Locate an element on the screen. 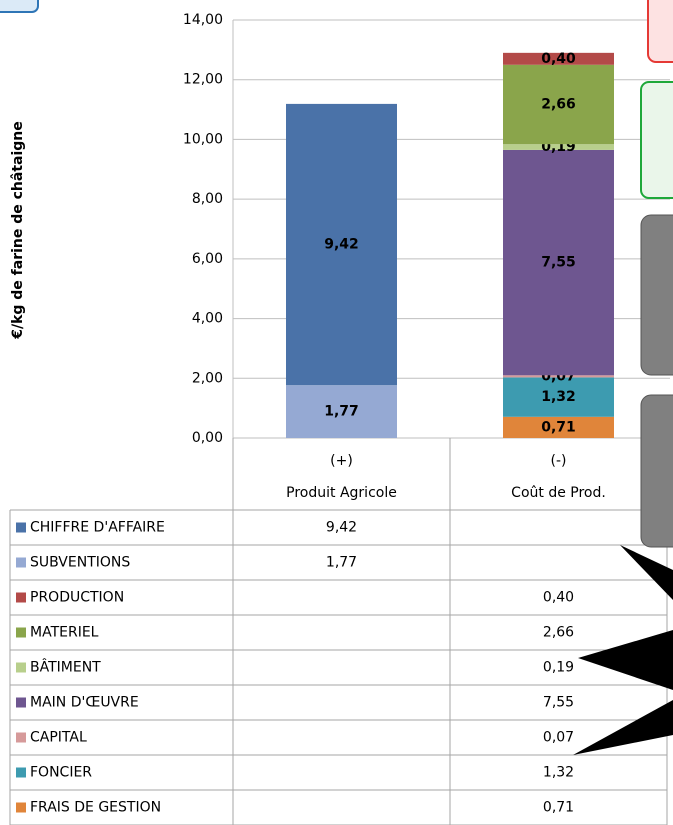  category-sign: (+) is located at coordinates (341, 461).